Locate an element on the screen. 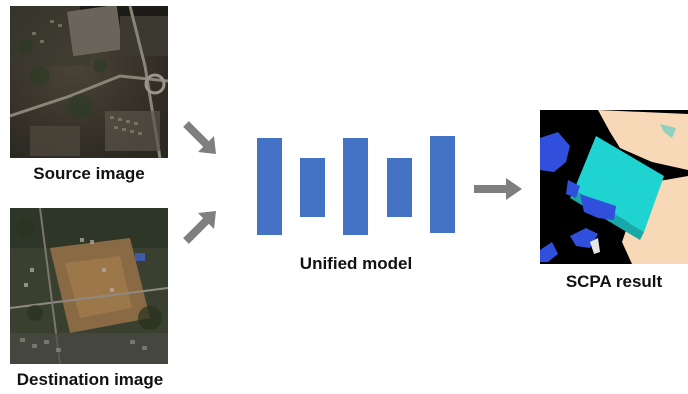  model-caption: Unified model is located at coordinates (356, 263).